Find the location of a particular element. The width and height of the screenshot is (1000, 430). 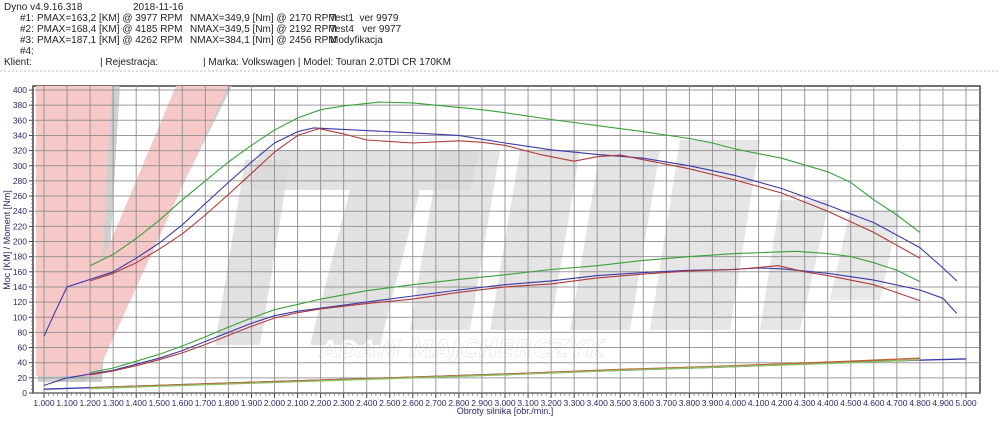

x-tick-label: 4.500 is located at coordinates (851, 403).